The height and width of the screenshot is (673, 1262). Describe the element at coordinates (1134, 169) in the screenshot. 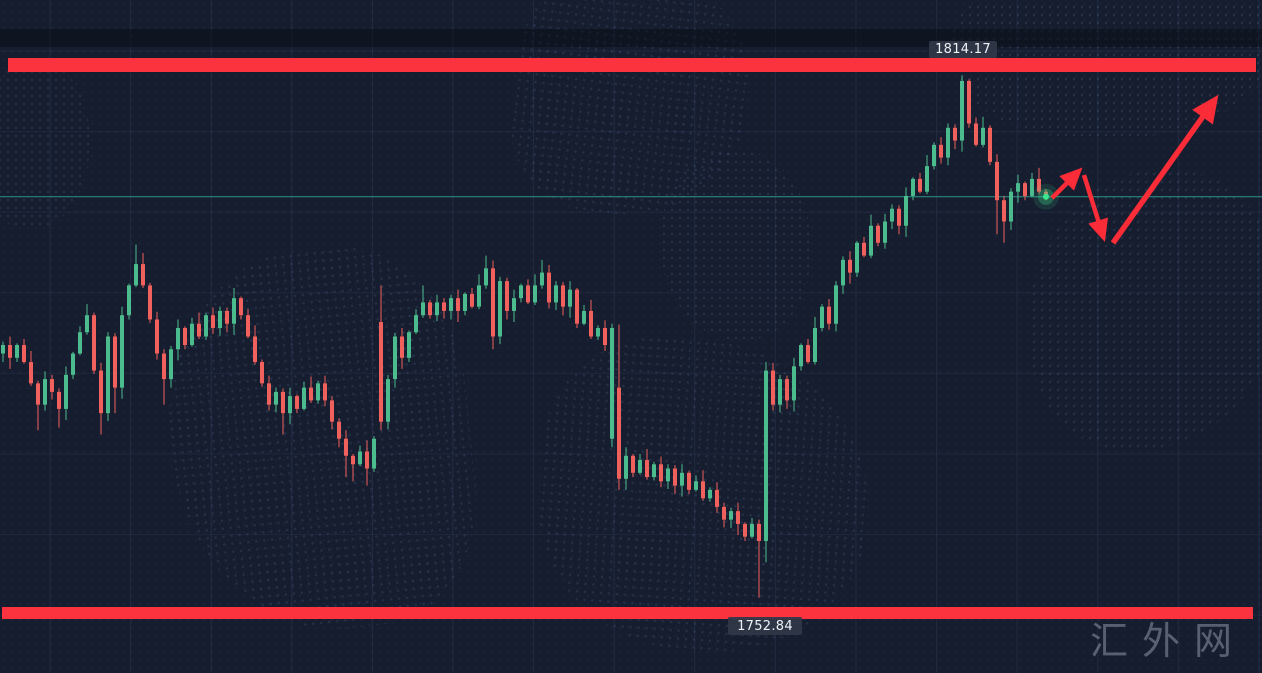

I see `trend-arrows` at that location.